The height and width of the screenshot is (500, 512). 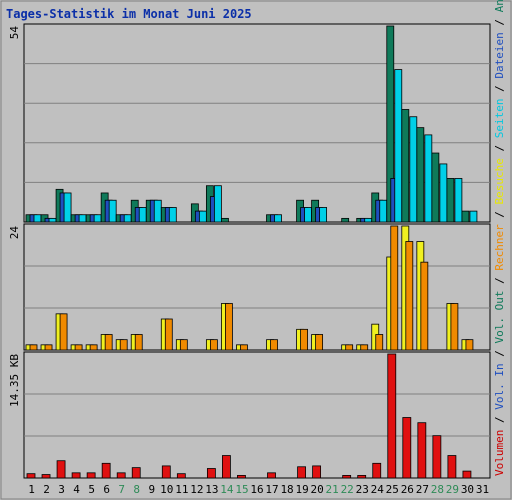 What do you see at coordinates (106, 489) in the screenshot?
I see `x-tick-label: 6` at bounding box center [106, 489].